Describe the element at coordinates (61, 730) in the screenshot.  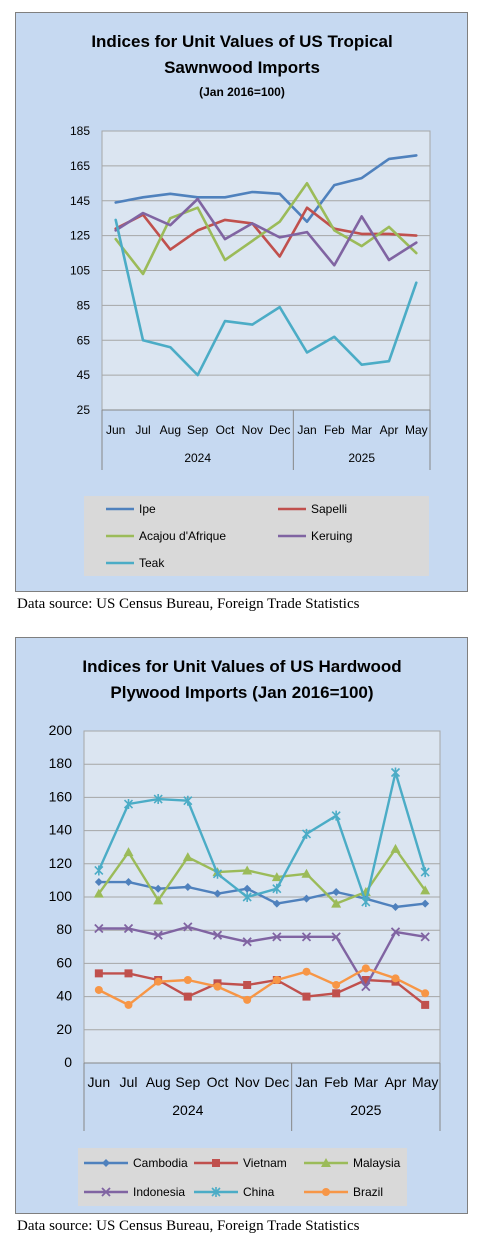
I see `y-tick-label: 200` at that location.